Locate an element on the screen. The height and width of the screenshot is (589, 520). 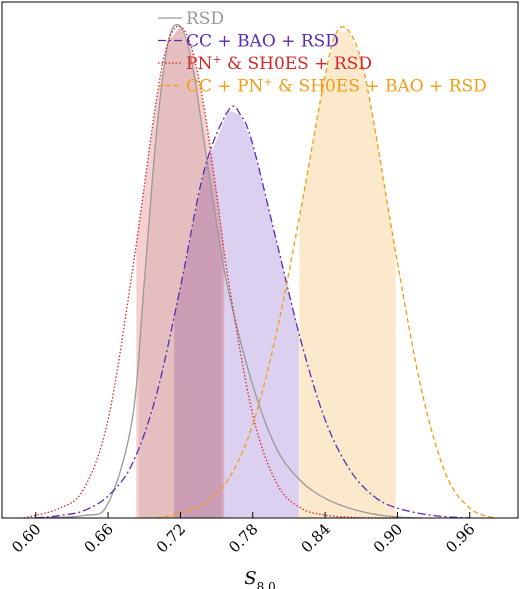
x-tick-label: 0.90 is located at coordinates (388, 538).